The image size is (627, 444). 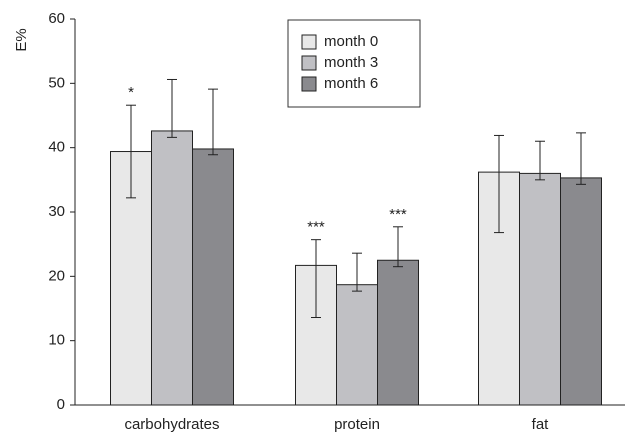 What do you see at coordinates (56, 275) in the screenshot?
I see `y-tick-label: 20` at bounding box center [56, 275].